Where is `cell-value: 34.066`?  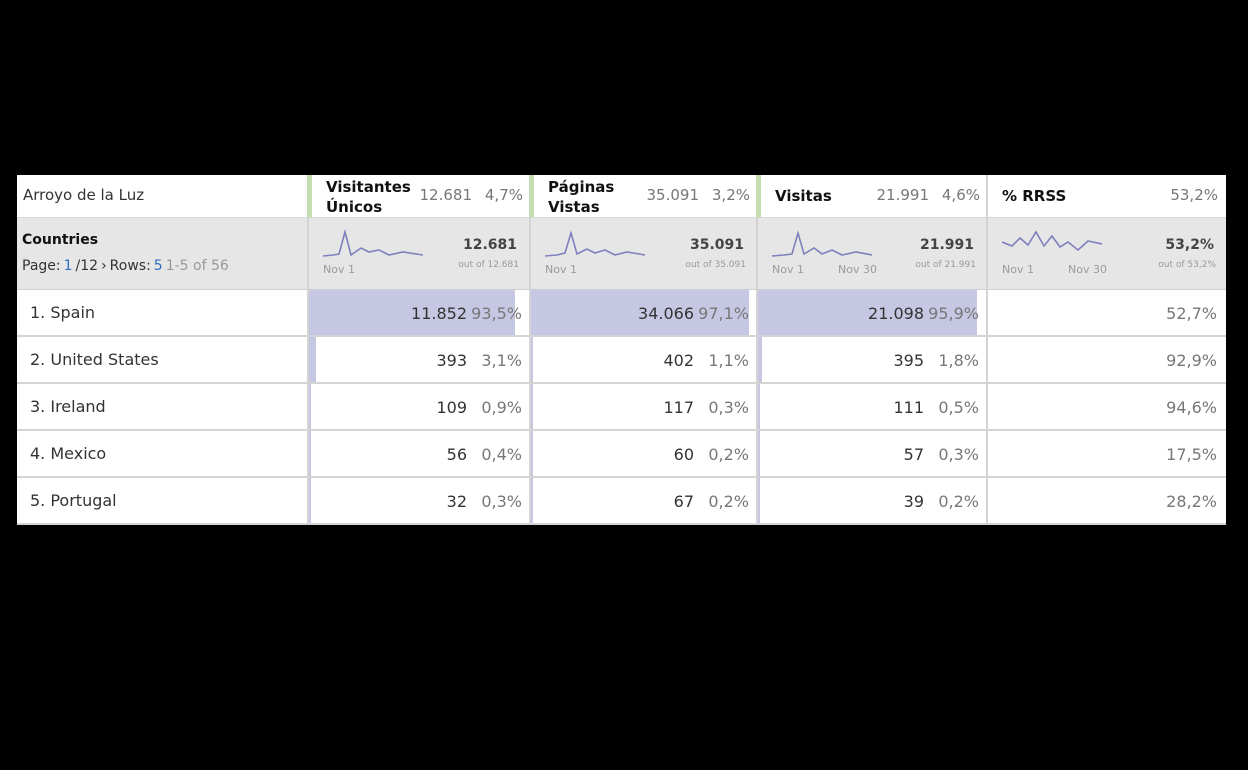 cell-value: 34.066 is located at coordinates (666, 313).